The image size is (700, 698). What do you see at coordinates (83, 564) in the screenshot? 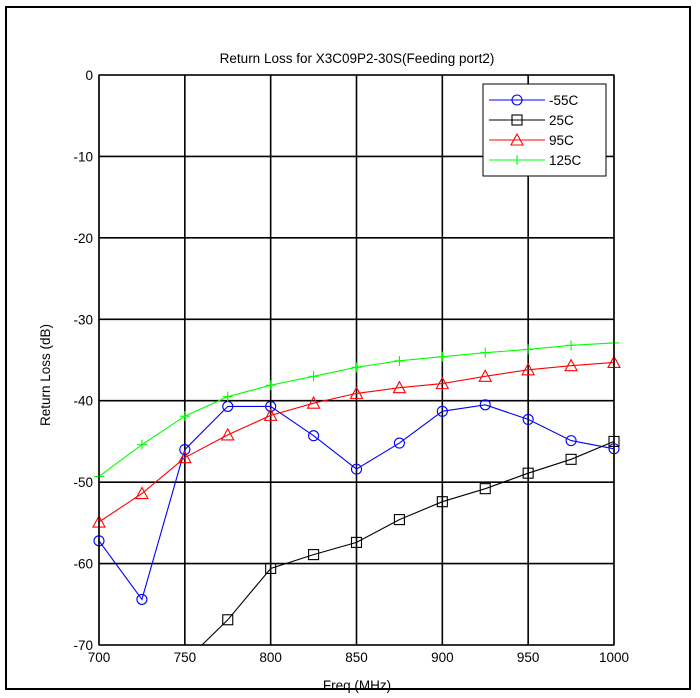
I see `y-tick-label: -60` at bounding box center [83, 564].